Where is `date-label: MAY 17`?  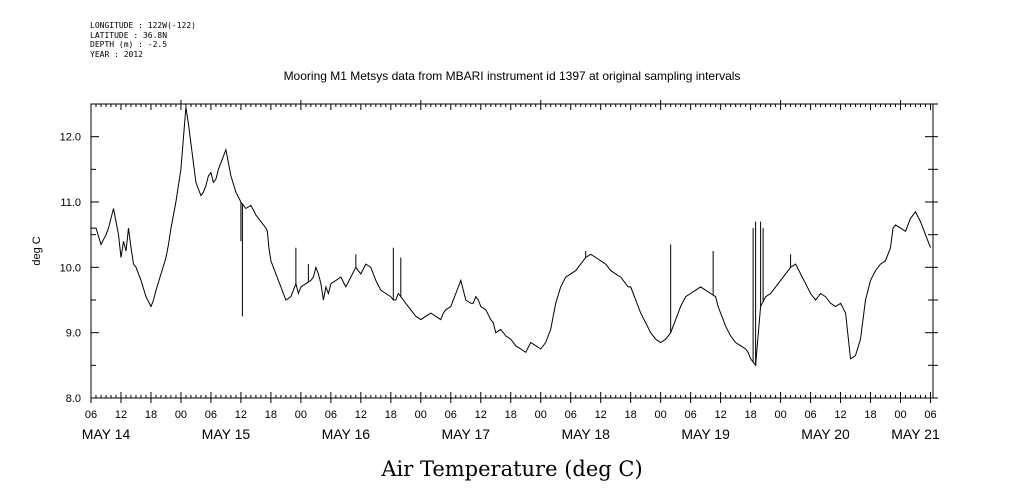 date-label: MAY 17 is located at coordinates (466, 434).